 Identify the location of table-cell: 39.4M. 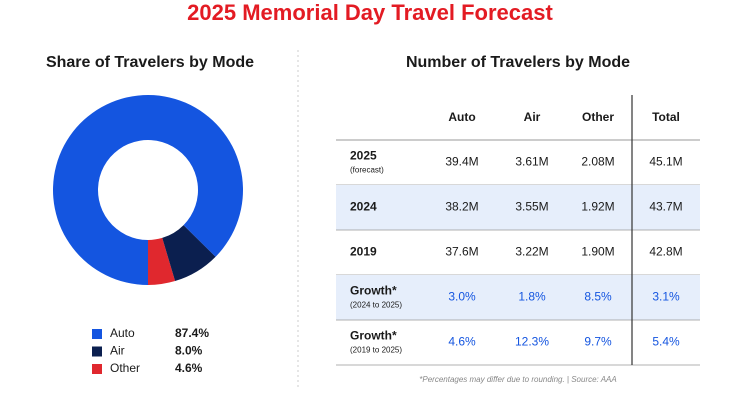
(461, 162).